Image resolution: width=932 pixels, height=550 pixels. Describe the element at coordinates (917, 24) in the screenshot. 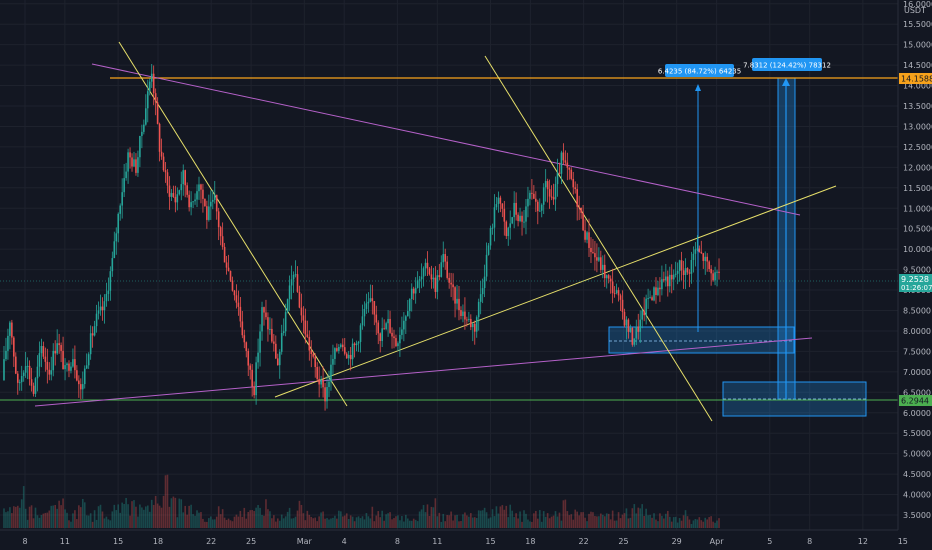

I see `y-tick-label: 15.5000` at that location.